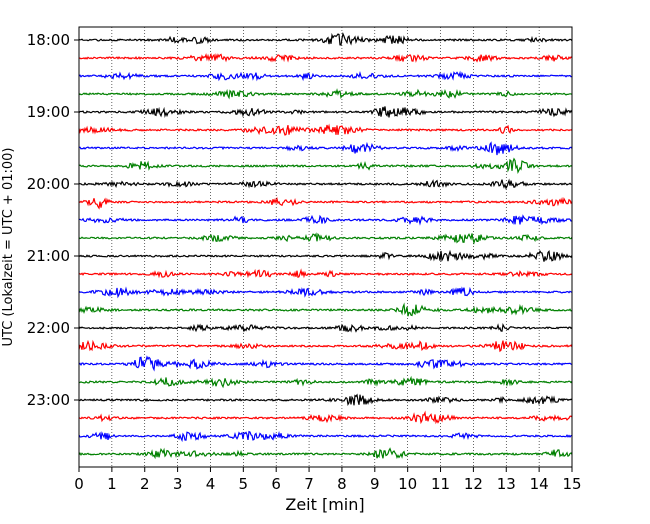  I want to click on x-tick-label: 14, so click(539, 484).